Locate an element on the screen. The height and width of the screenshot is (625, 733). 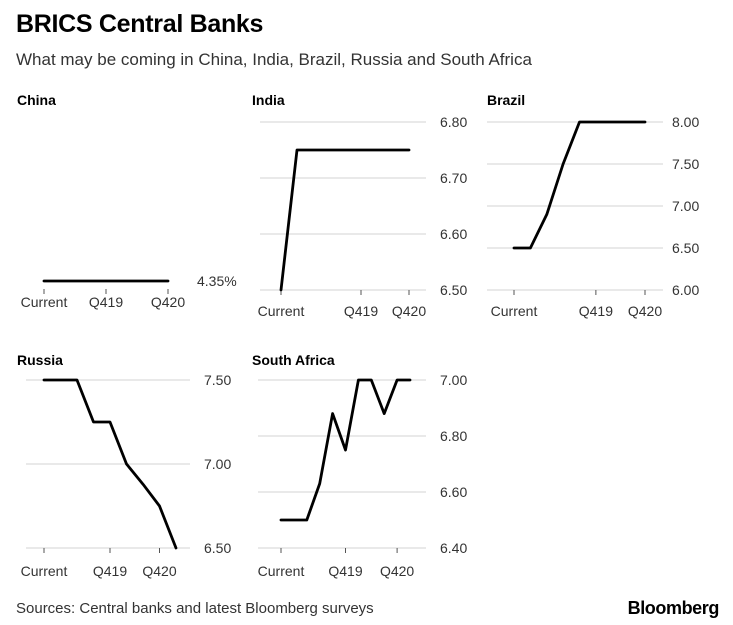
brazil-y-tick-label: 7.00 is located at coordinates (685, 206).